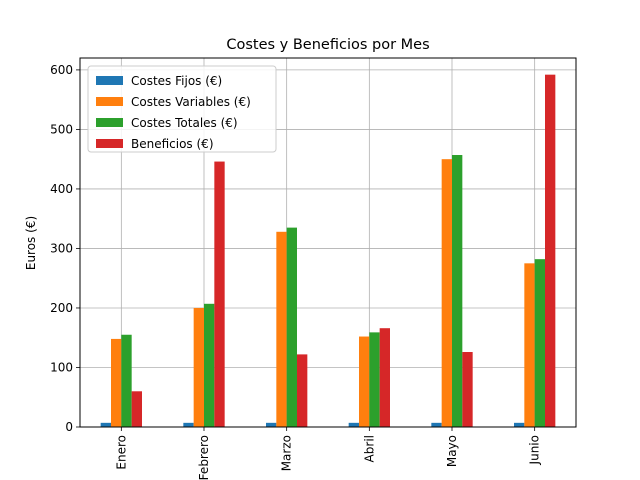  I want to click on bar-2-abril, so click(364, 381).